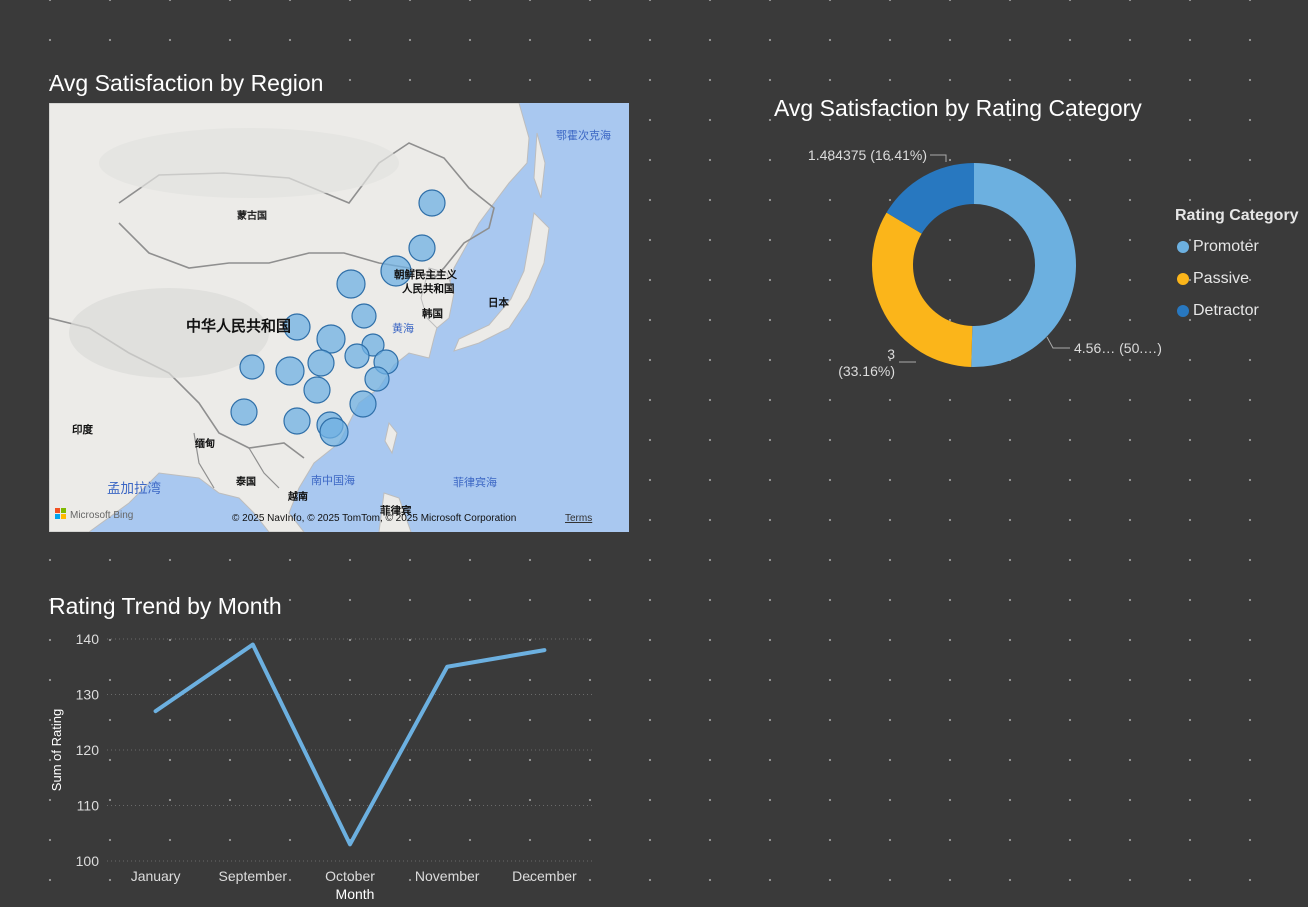 The image size is (1308, 907). Describe the element at coordinates (866, 371) in the screenshot. I see `data-label-passive-pct: (33.16%)` at that location.